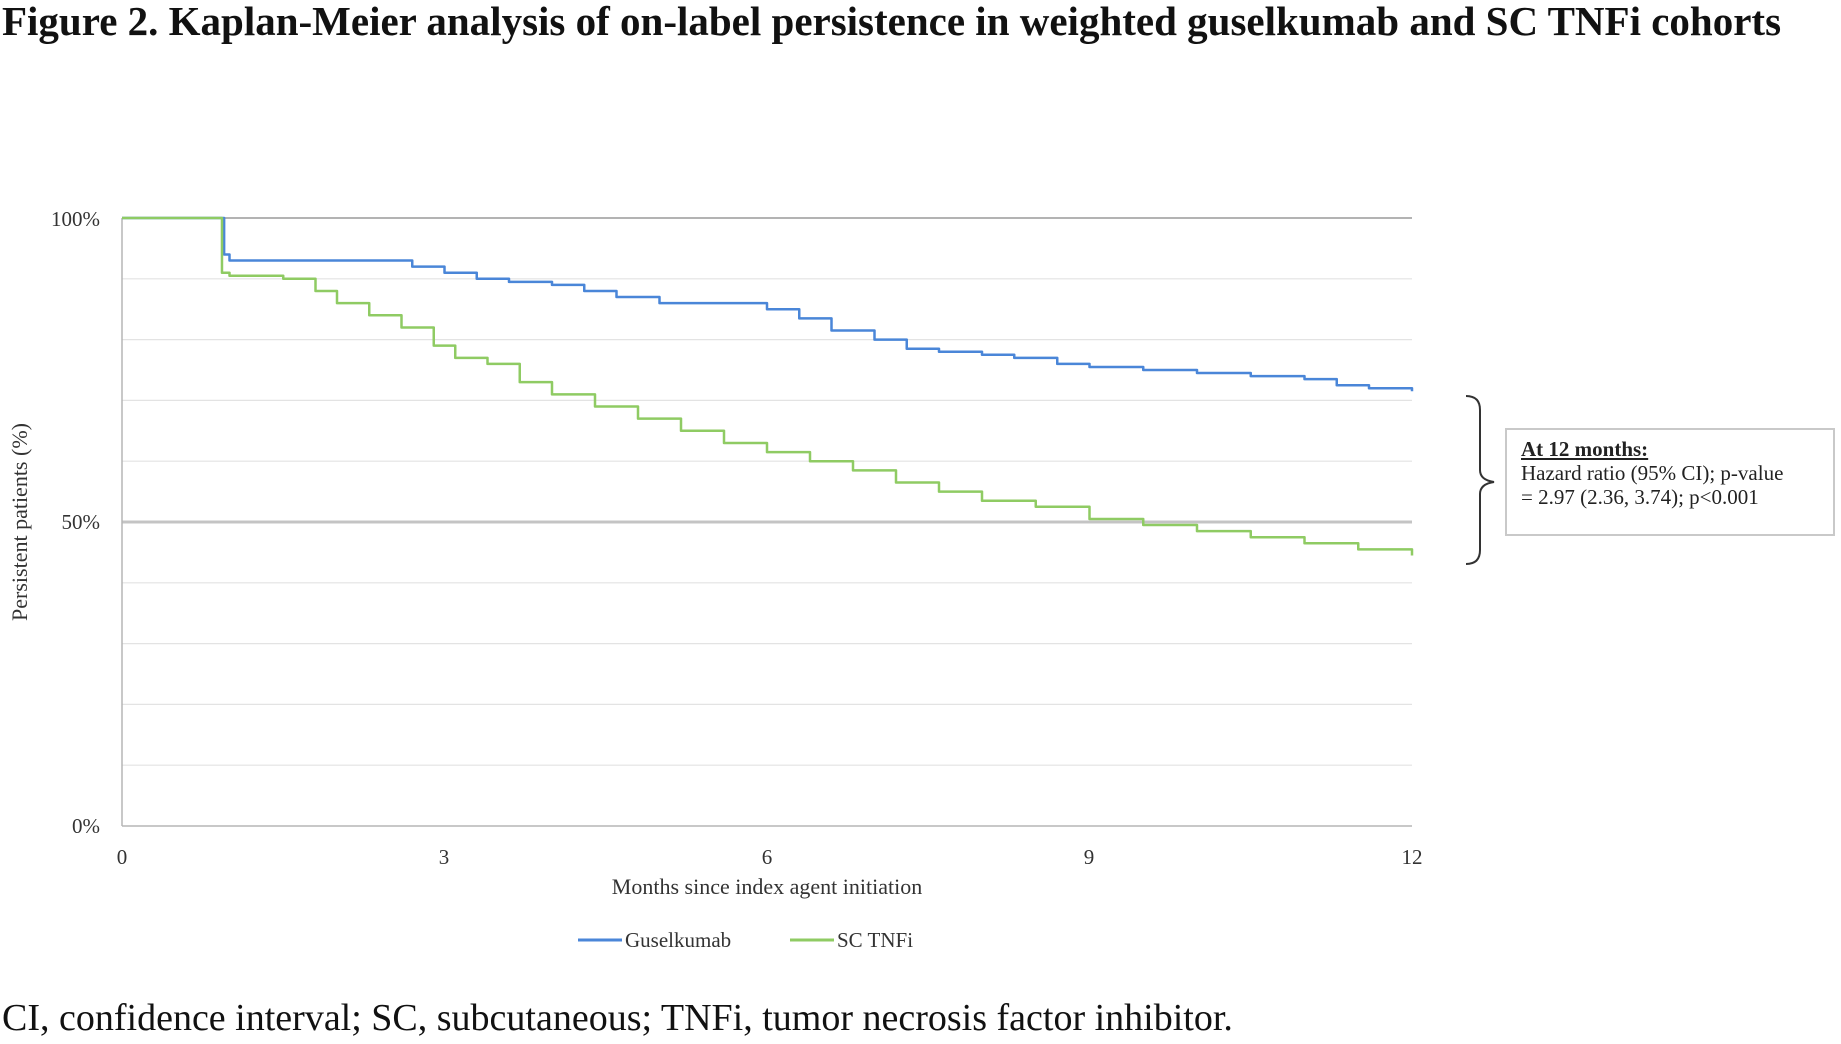 The image size is (1841, 1044). I want to click on y-tick-labels: 100% 50% 0%, so click(75, 522).